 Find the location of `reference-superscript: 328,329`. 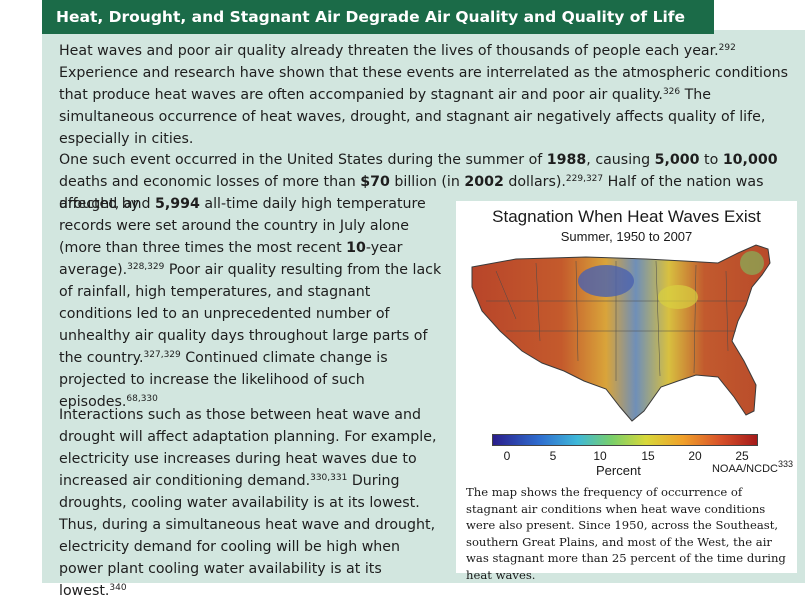

reference-superscript: 328,329 is located at coordinates (146, 267).